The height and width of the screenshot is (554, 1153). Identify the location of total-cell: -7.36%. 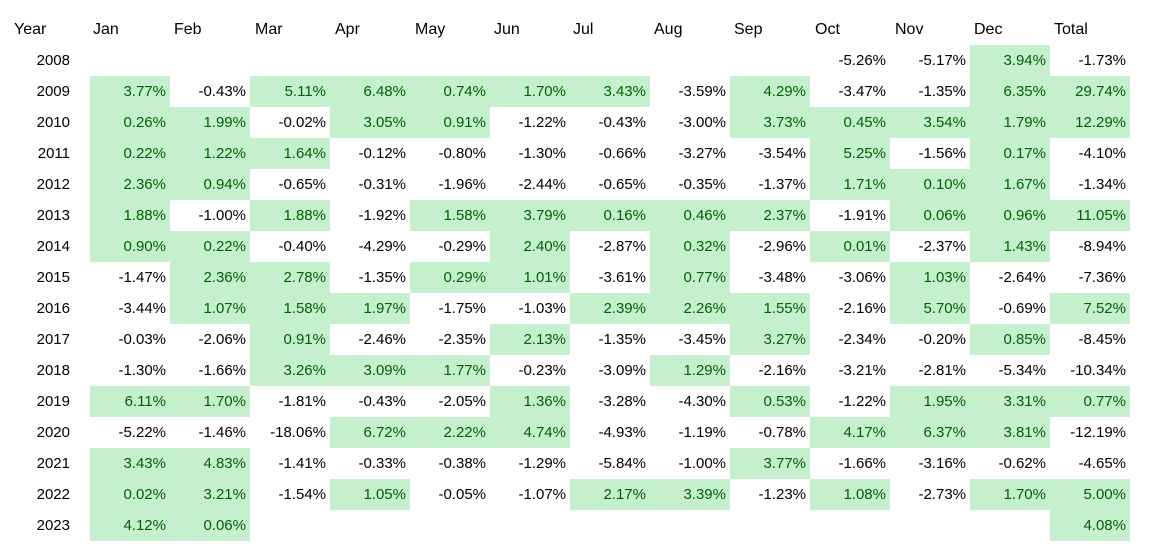
(1102, 277).